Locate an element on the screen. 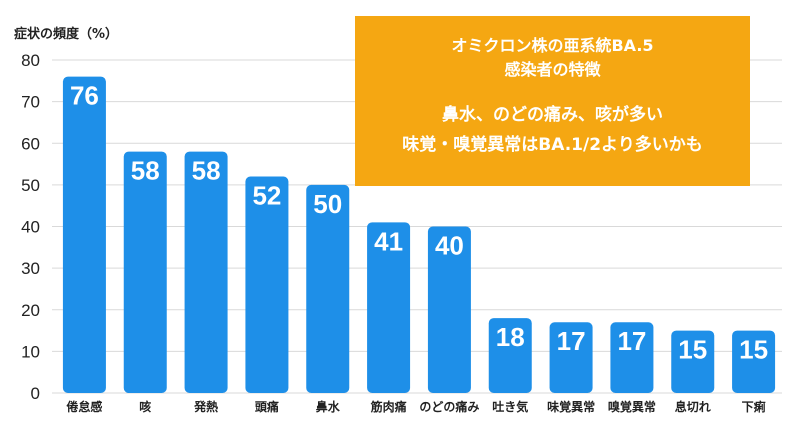 This screenshot has width=800, height=431. category-label: 筋肉痛 is located at coordinates (388, 406).